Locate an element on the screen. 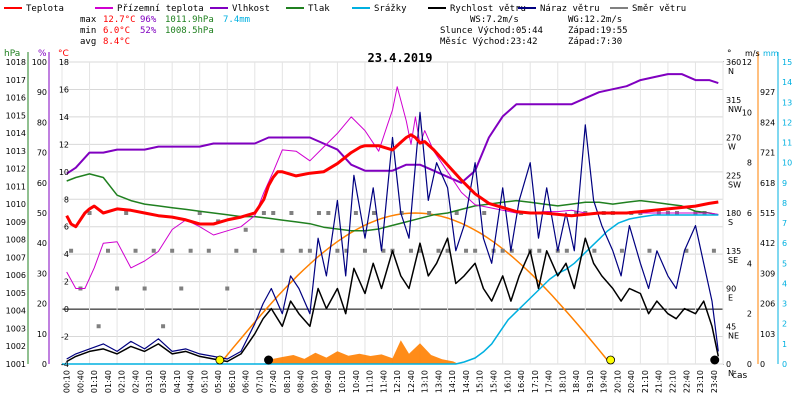 Image resolution: width=800 pixels, height=400 pixels. sun-tick: 618 is located at coordinates (767, 183).